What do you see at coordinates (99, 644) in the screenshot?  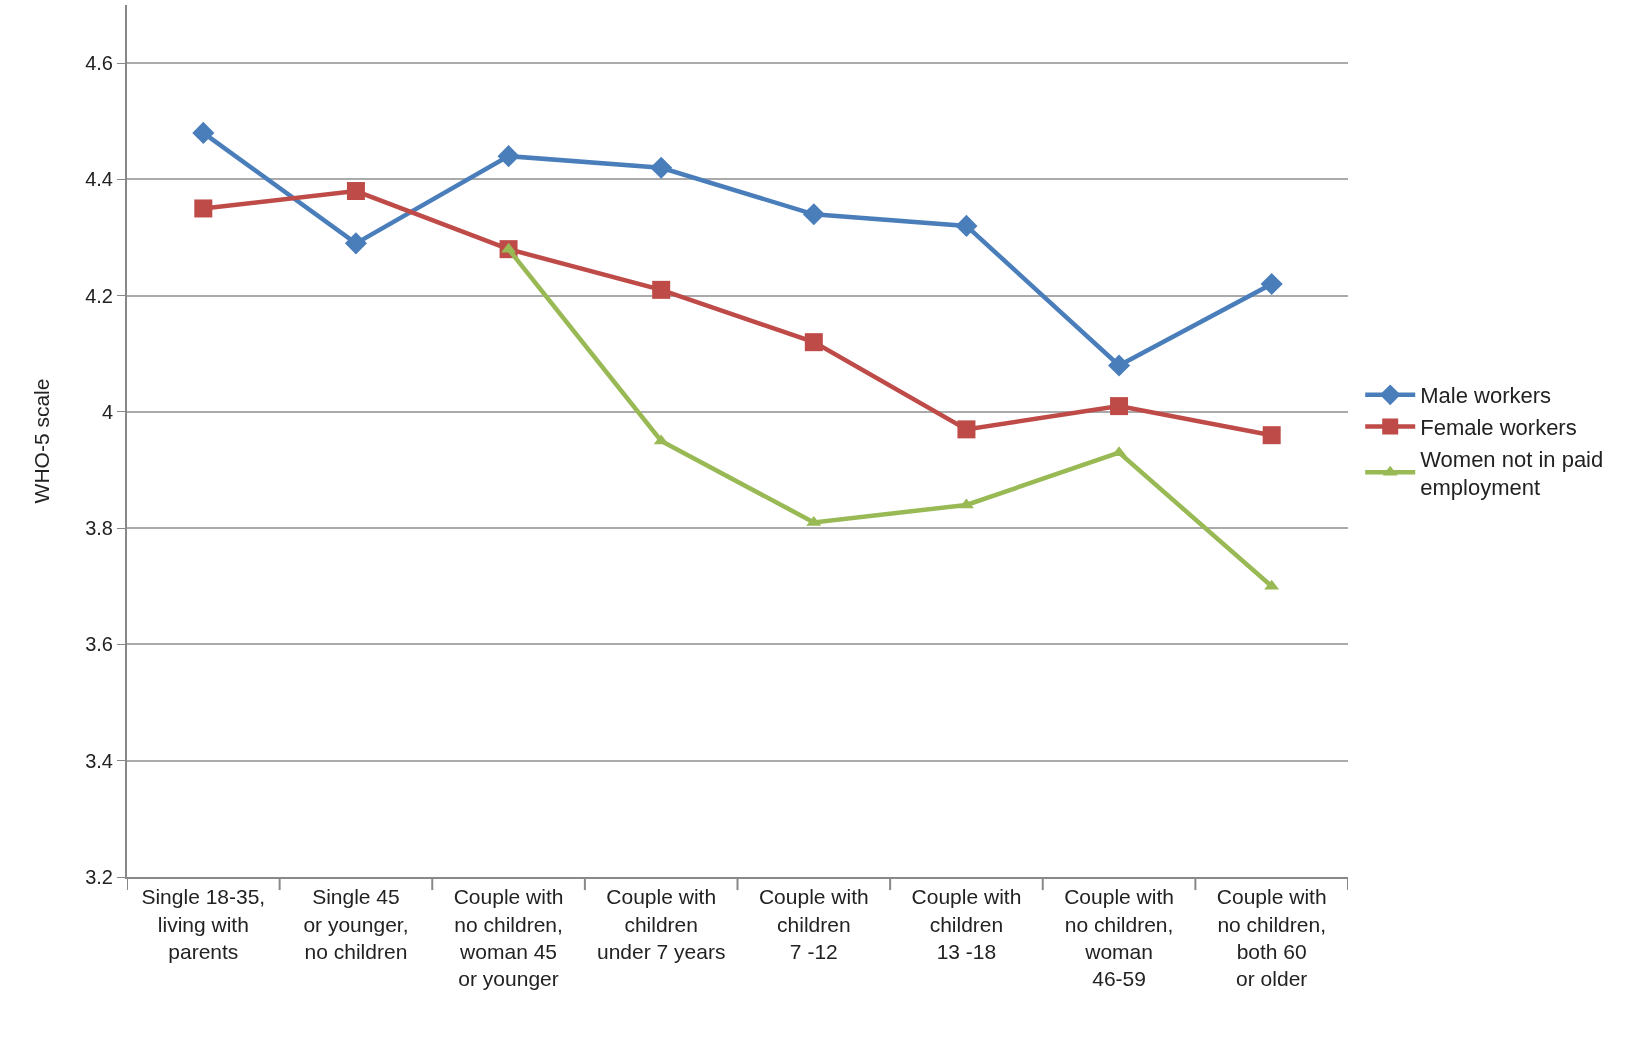 I see `y-tick-label: 3.6` at bounding box center [99, 644].